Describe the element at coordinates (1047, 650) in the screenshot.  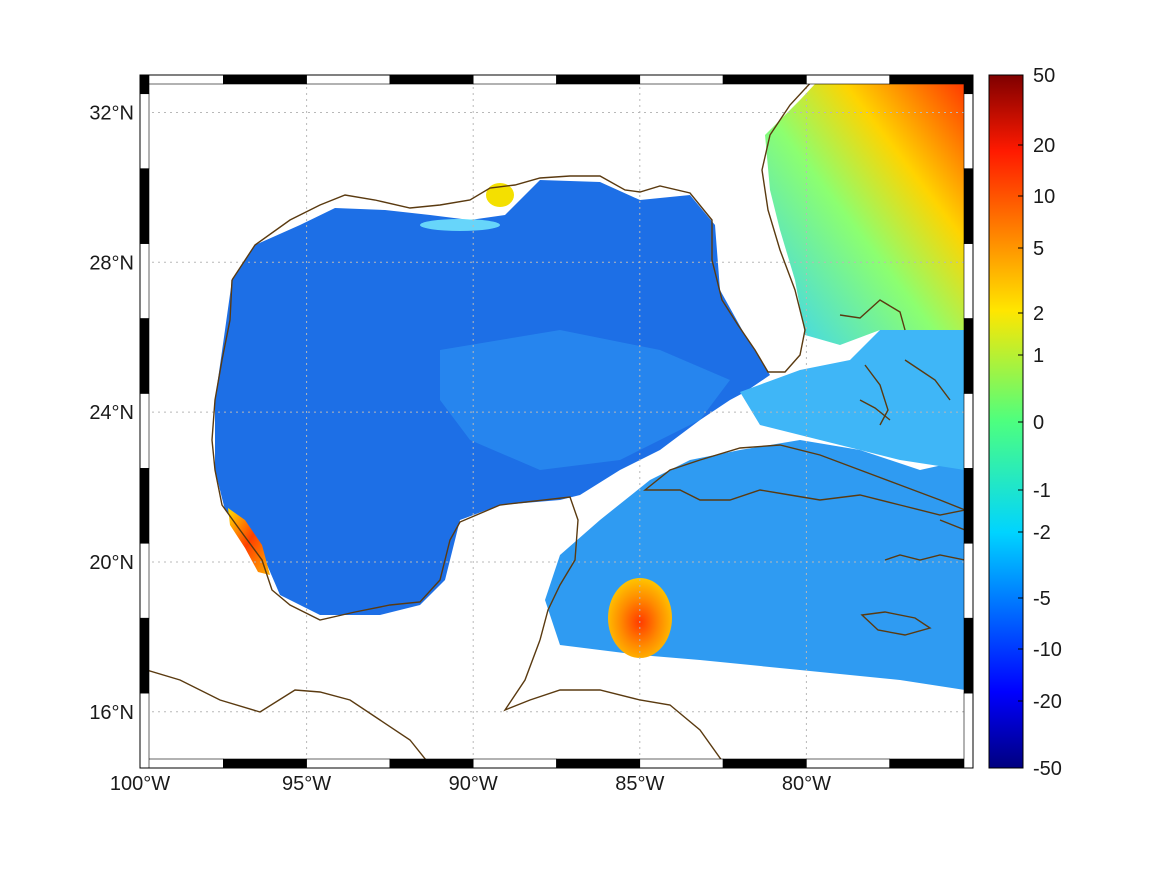
I see `colorbar-tick-label: -10` at that location.